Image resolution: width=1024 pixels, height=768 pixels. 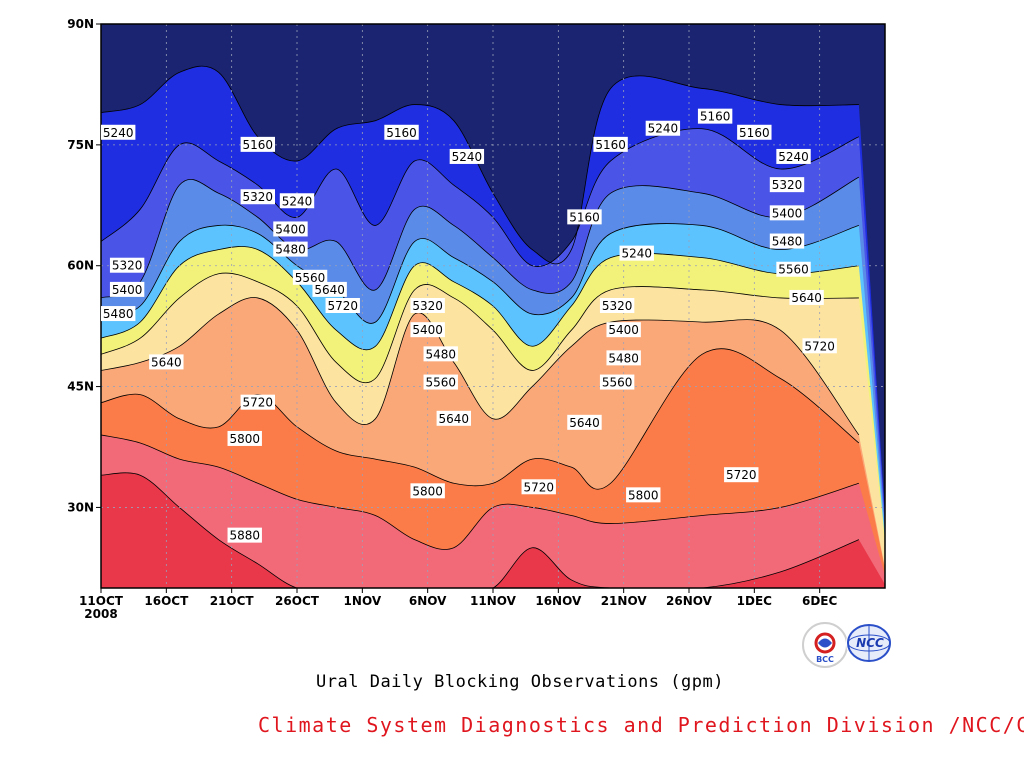 I want to click on ncc-emblem-icon: NCC, so click(x=869, y=643).